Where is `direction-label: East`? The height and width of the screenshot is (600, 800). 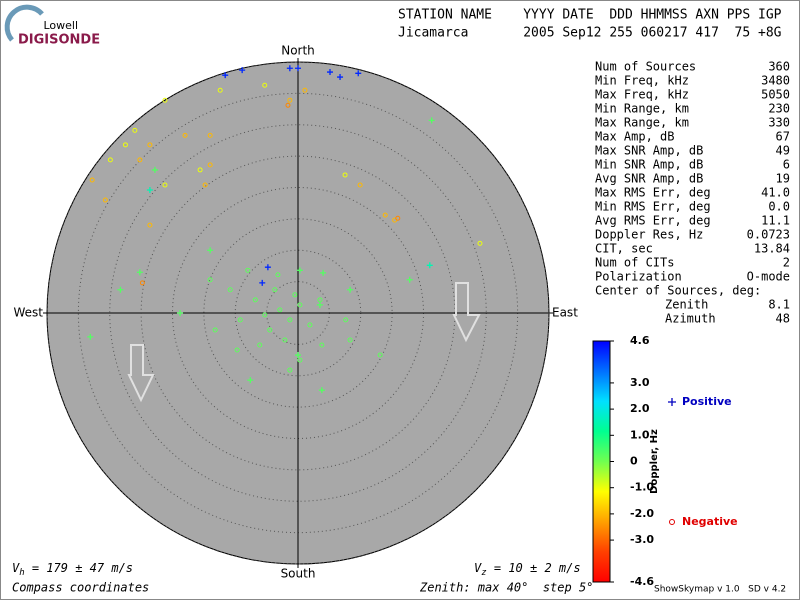
direction-label: East is located at coordinates (565, 313).